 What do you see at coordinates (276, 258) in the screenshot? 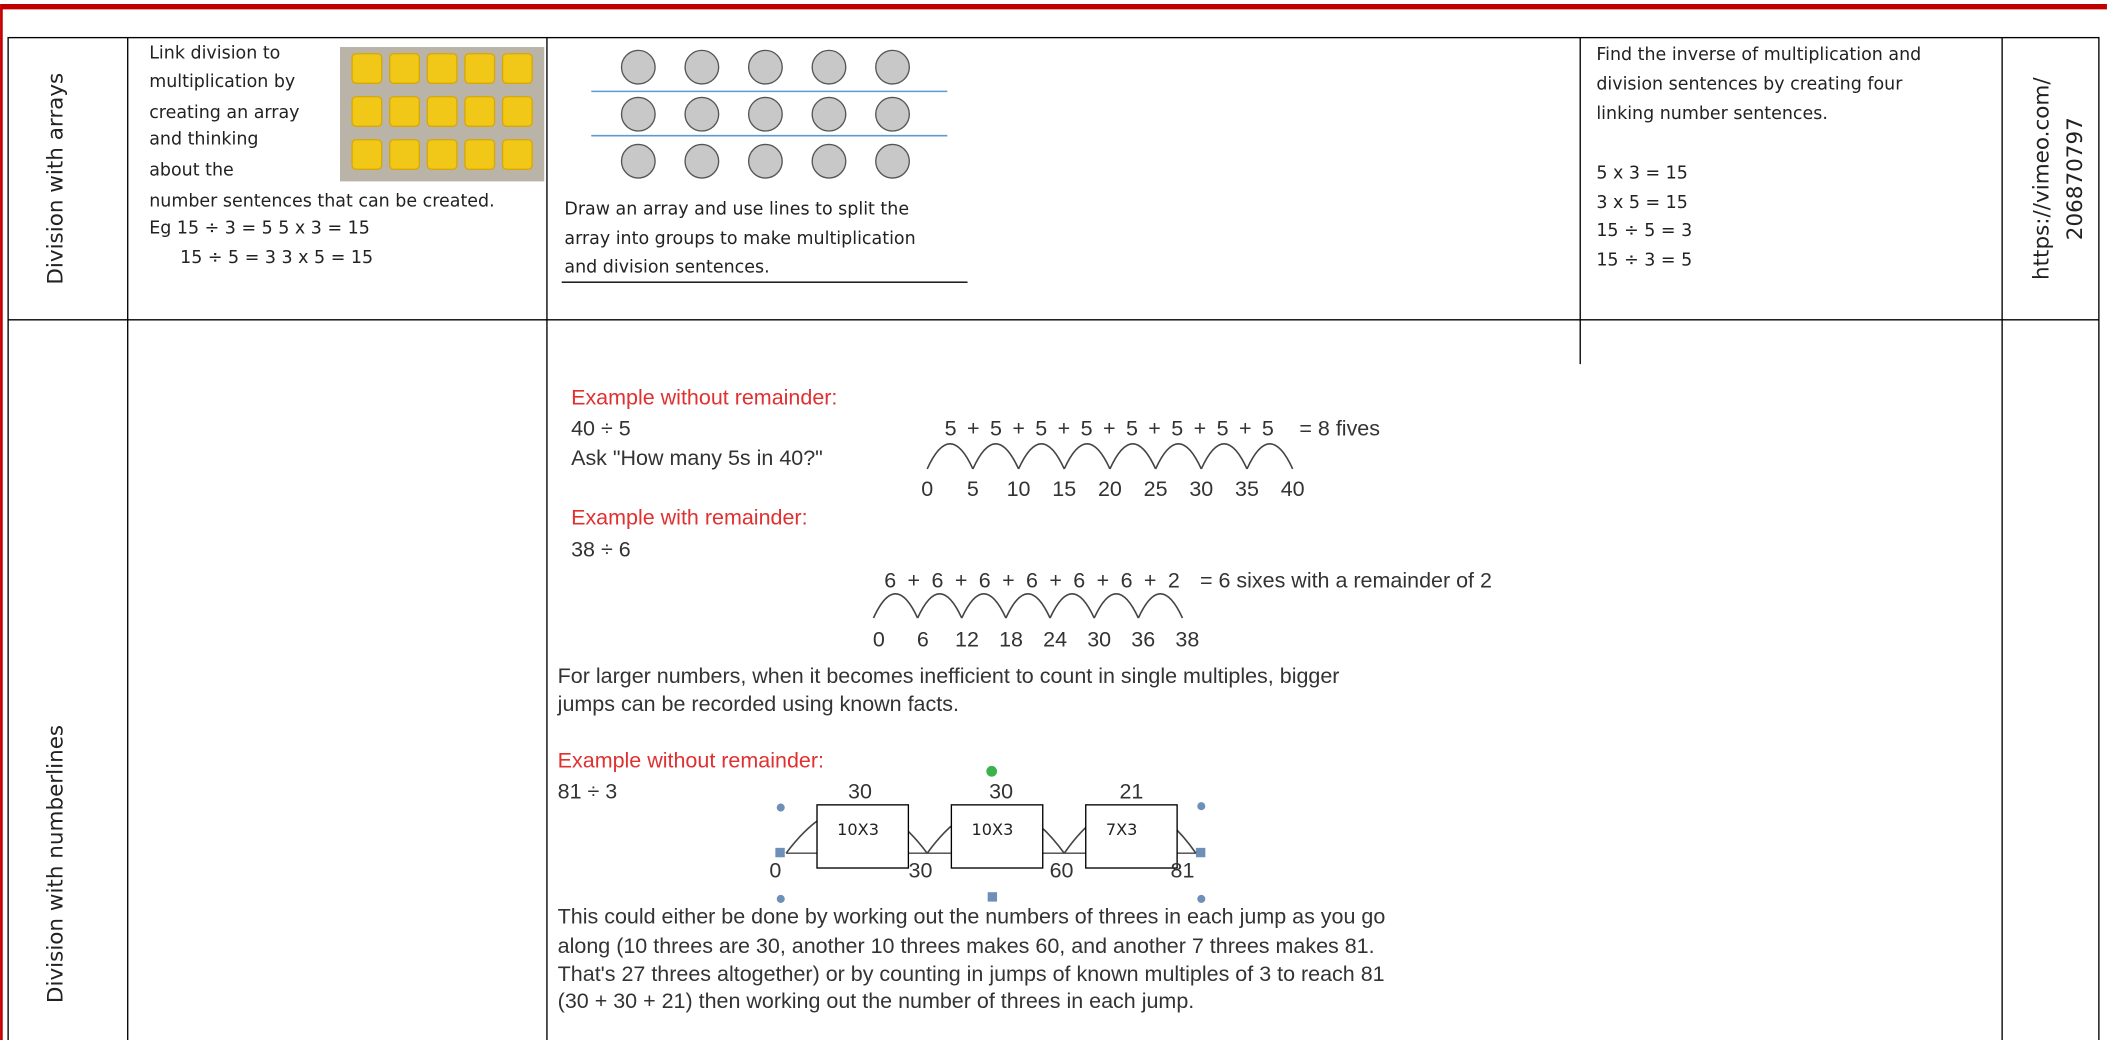
I see `example-line: 15 ÷ 5 = 3 3 x 5 = 15` at bounding box center [276, 258].